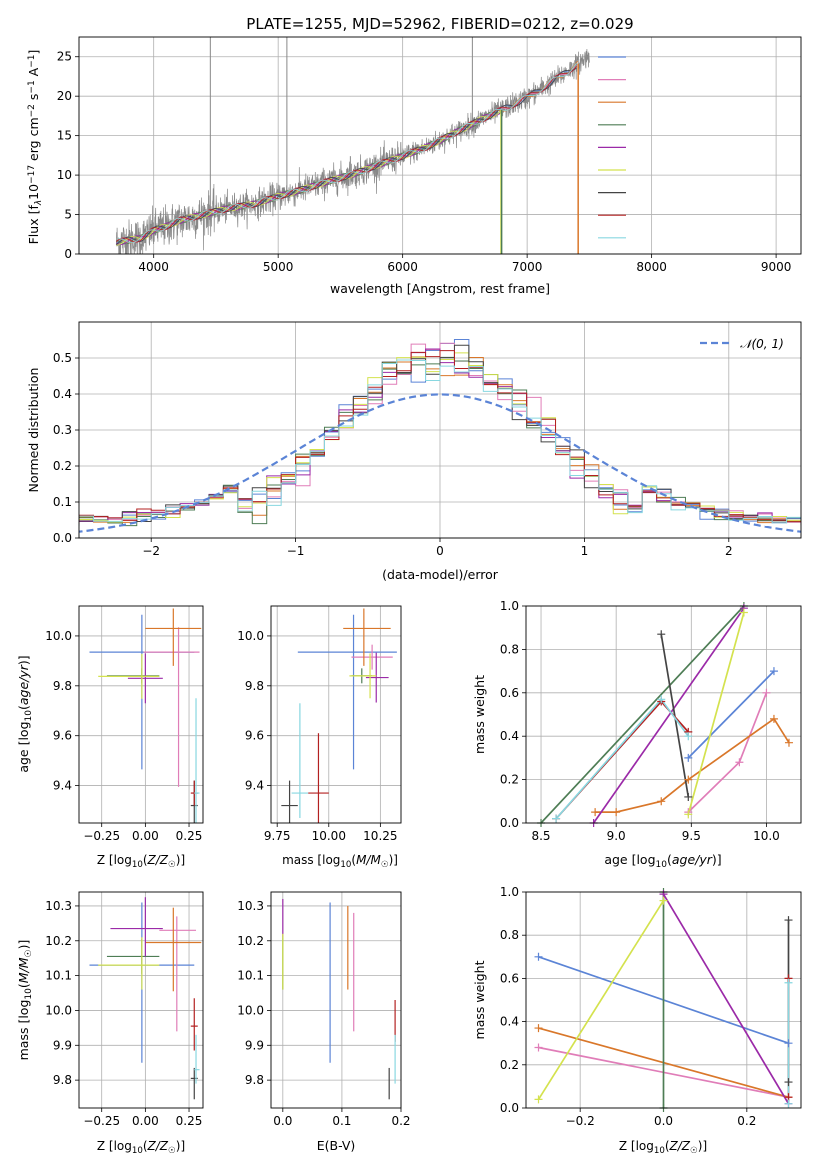 Image resolution: width=819 pixels, height=1170 pixels. Describe the element at coordinates (68, 215) in the screenshot. I see `y-tick-label: 5` at that location.